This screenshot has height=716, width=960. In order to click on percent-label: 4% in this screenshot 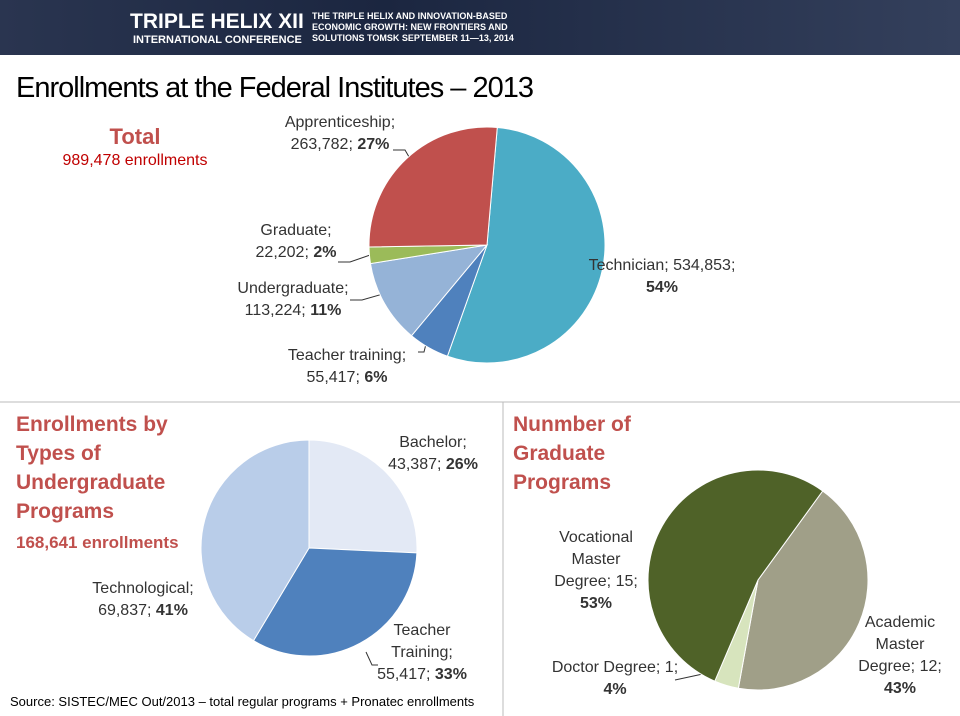, I will do `click(615, 689)`.